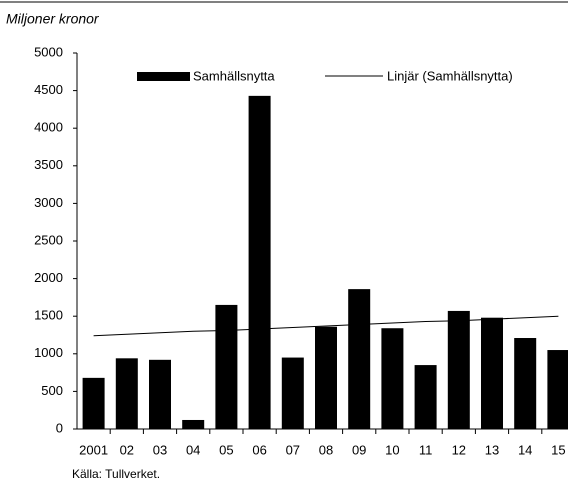 This screenshot has width=568, height=485. What do you see at coordinates (326, 449) in the screenshot?
I see `x-tick-label: 08` at bounding box center [326, 449].